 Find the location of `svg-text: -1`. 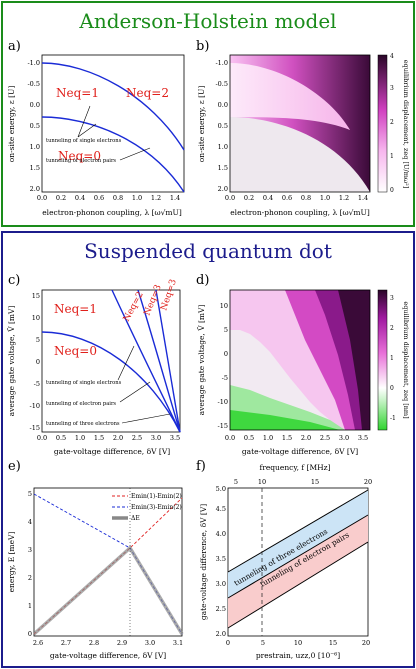

svg-text: -1 is located at coordinates (393, 418).